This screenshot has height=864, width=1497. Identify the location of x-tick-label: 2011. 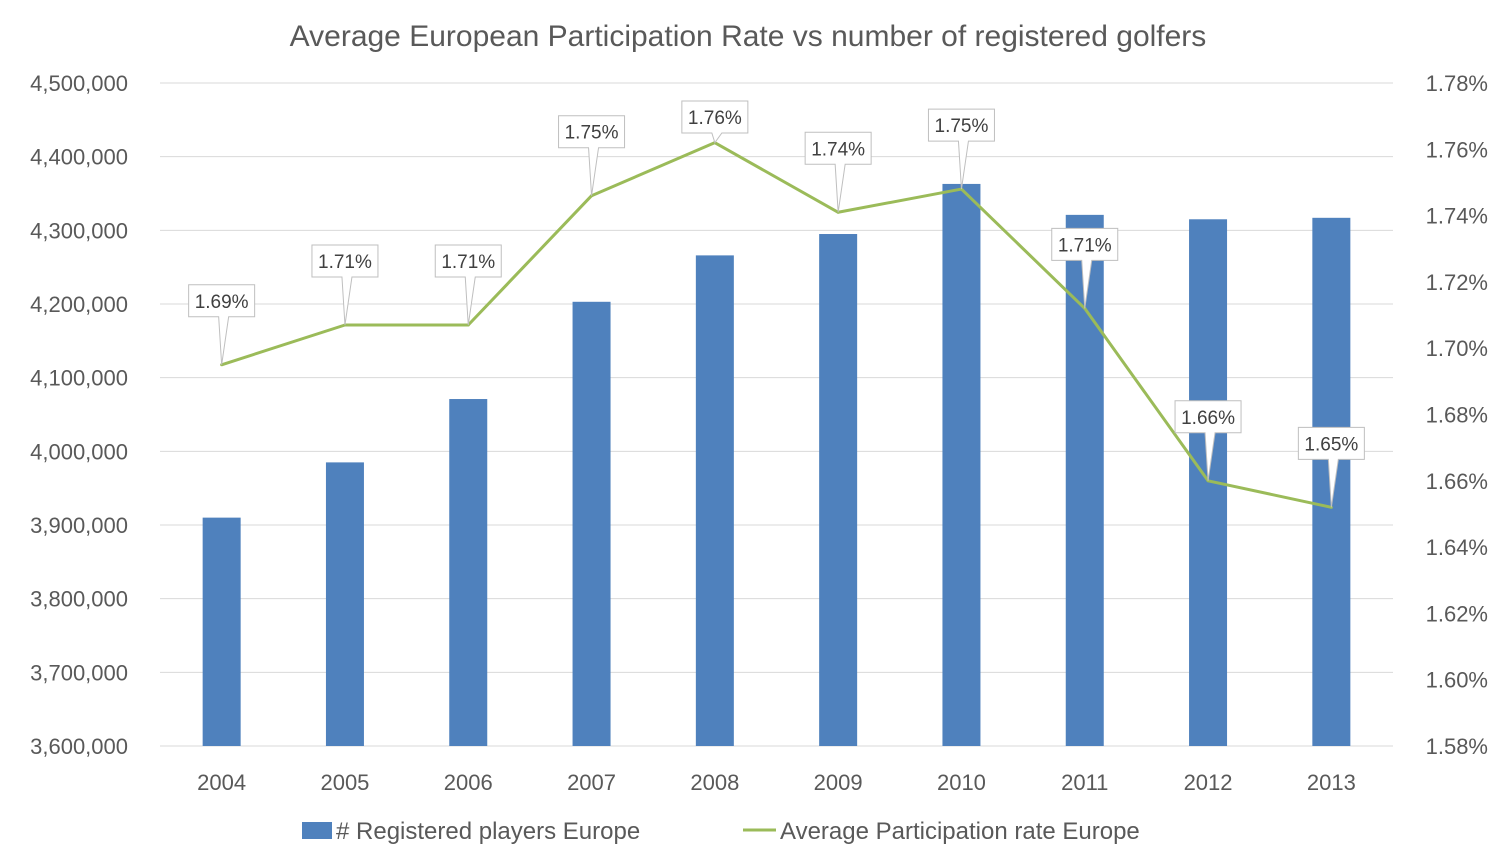
(1084, 782).